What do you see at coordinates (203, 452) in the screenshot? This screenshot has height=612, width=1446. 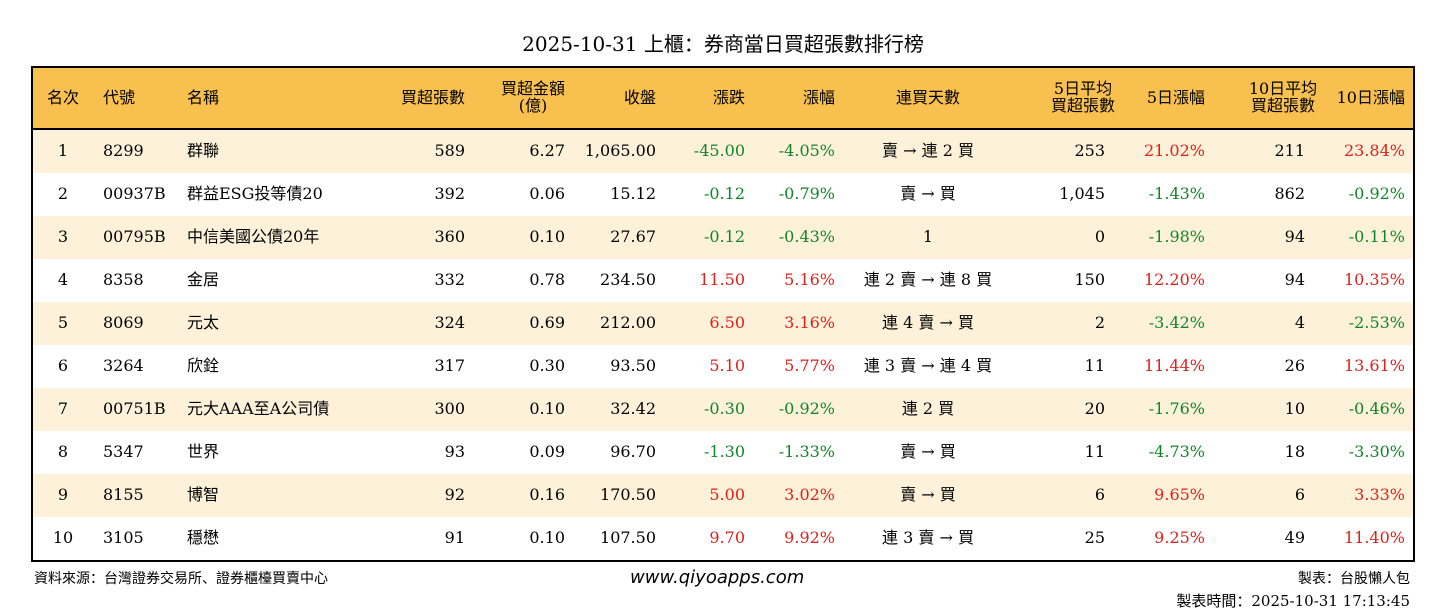 I see `name-cell: 世界` at bounding box center [203, 452].